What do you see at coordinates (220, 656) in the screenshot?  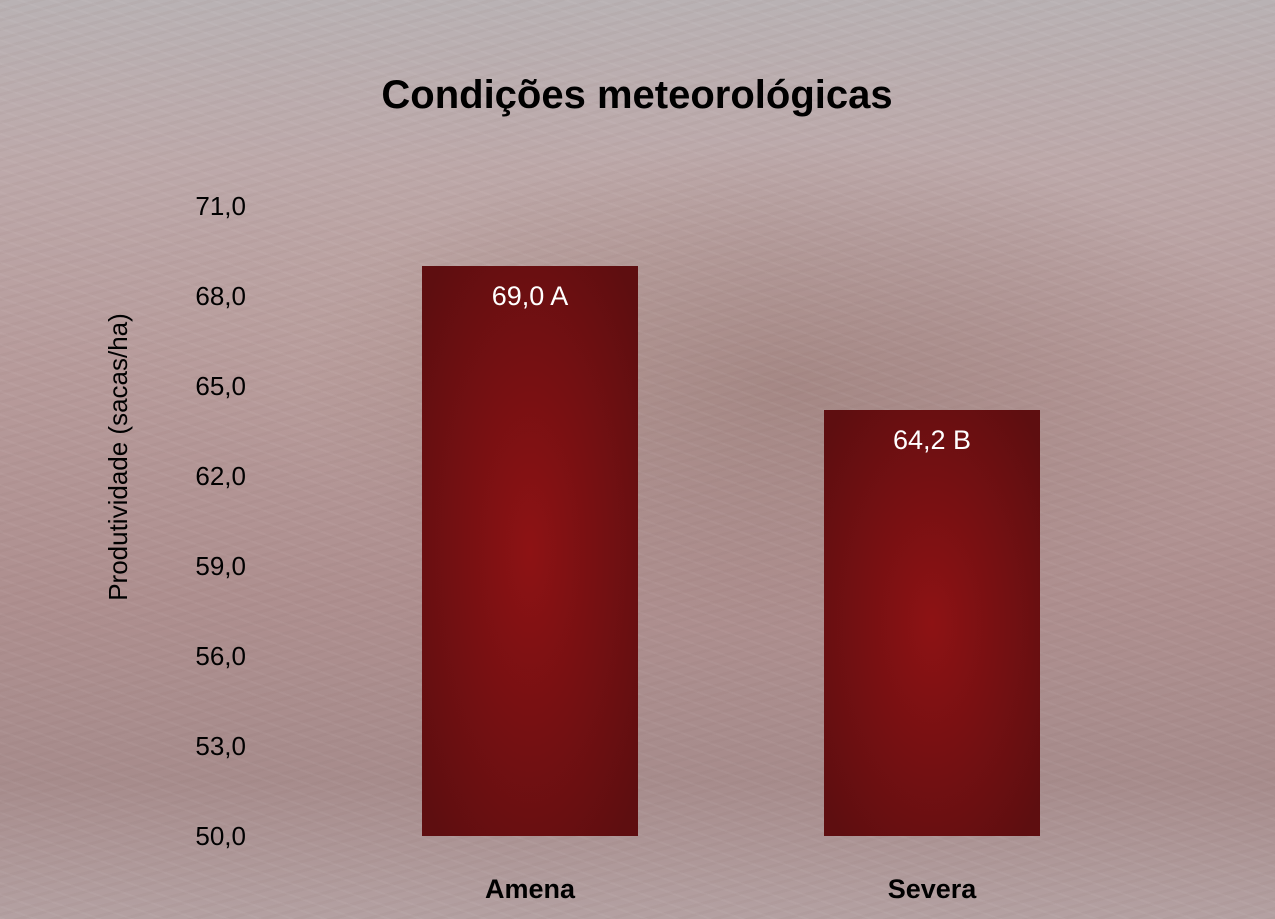 I see `y-tick-label: 56,0` at bounding box center [220, 656].